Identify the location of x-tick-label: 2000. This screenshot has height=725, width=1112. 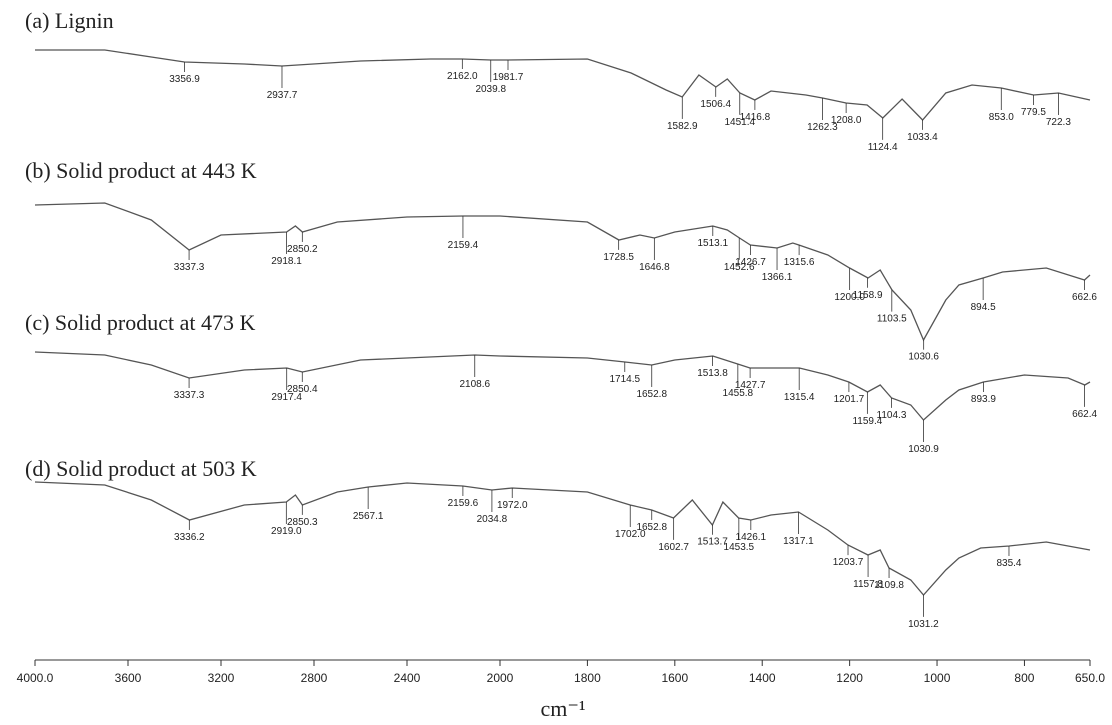
(500, 678).